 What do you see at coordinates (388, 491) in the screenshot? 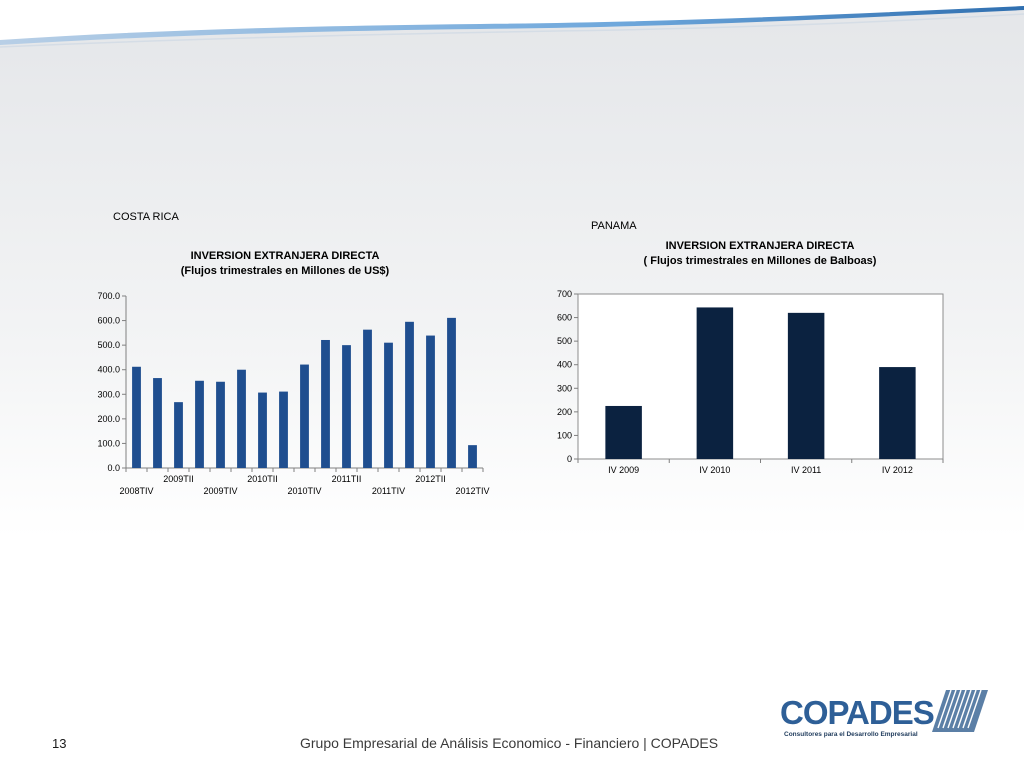
I see `cr-x-label-lower: 2011TIV` at bounding box center [388, 491].